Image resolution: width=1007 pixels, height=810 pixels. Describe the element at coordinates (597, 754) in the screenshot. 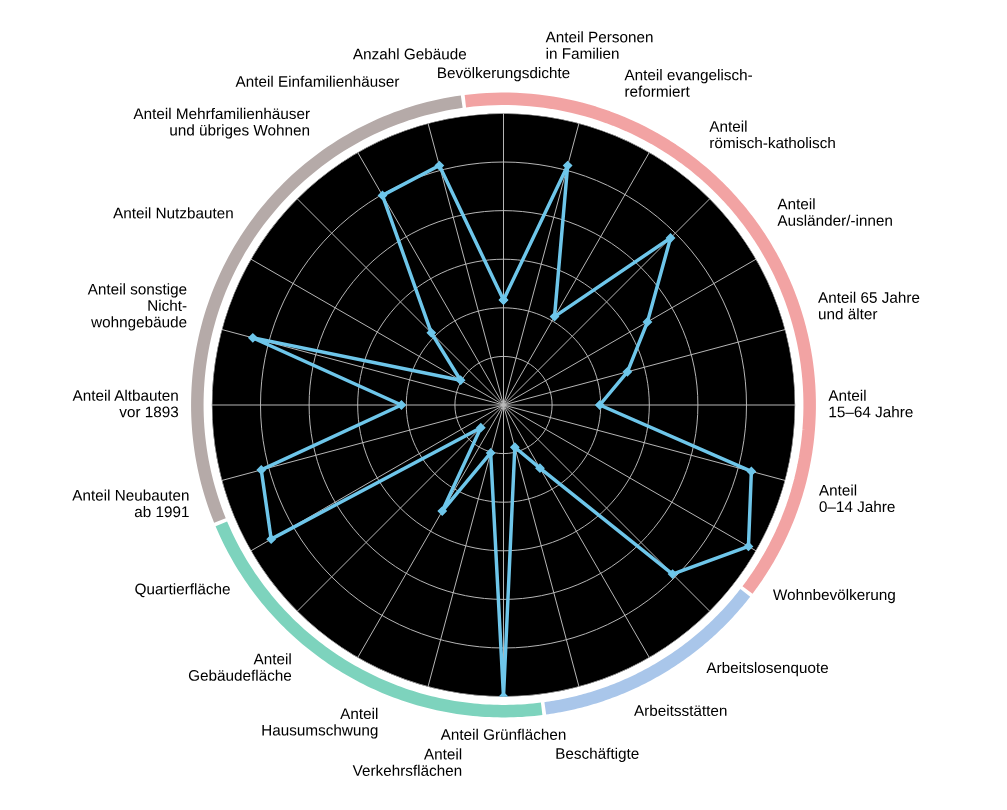

I see `spoke-label: Beschäftigte` at that location.